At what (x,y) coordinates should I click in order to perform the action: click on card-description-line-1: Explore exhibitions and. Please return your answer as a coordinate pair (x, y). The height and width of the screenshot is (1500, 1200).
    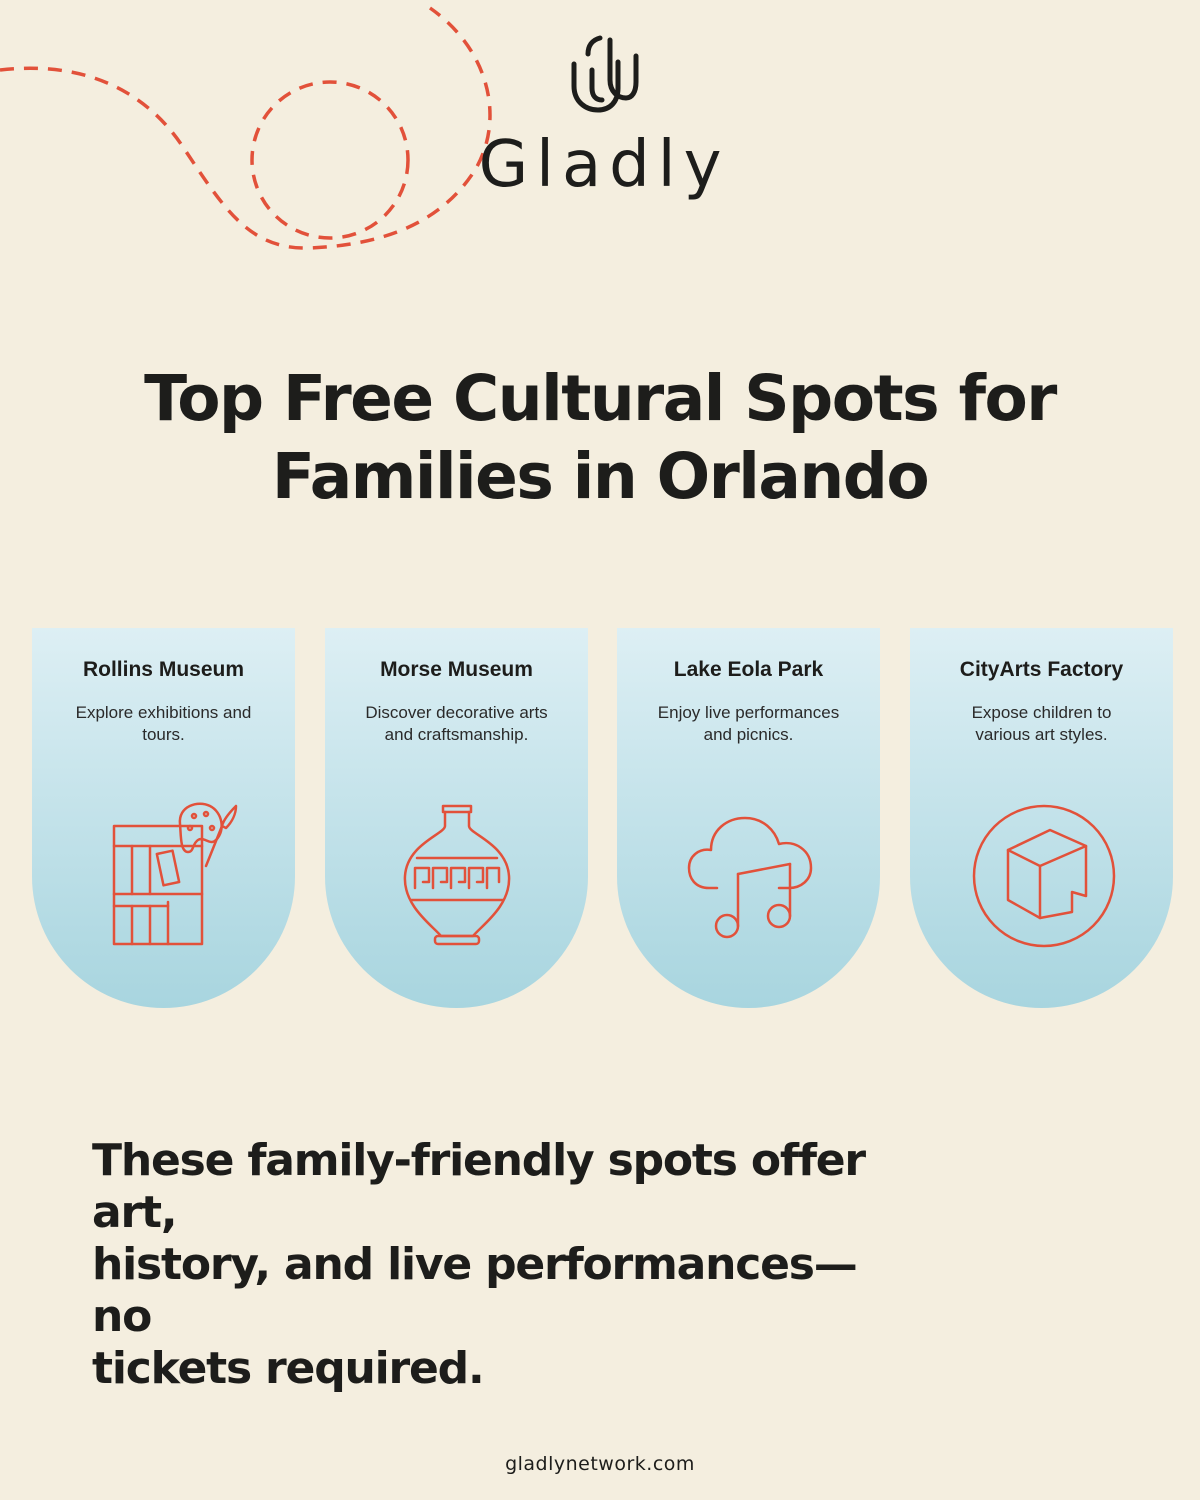
    Looking at the image, I should click on (163, 712).